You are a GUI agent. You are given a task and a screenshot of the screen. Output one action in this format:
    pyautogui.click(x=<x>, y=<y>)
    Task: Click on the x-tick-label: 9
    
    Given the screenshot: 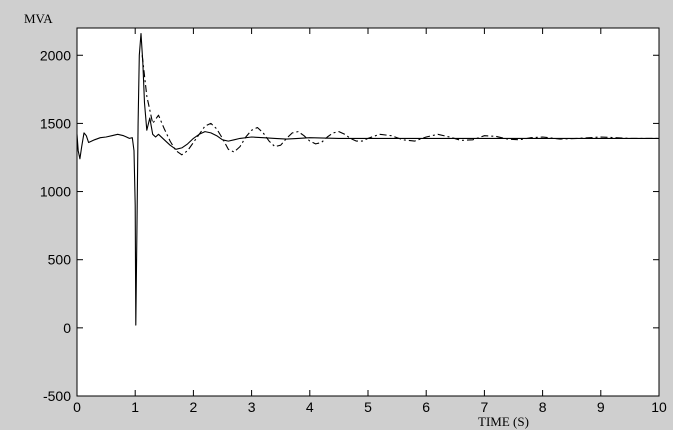 What is the action you would take?
    pyautogui.click(x=601, y=407)
    